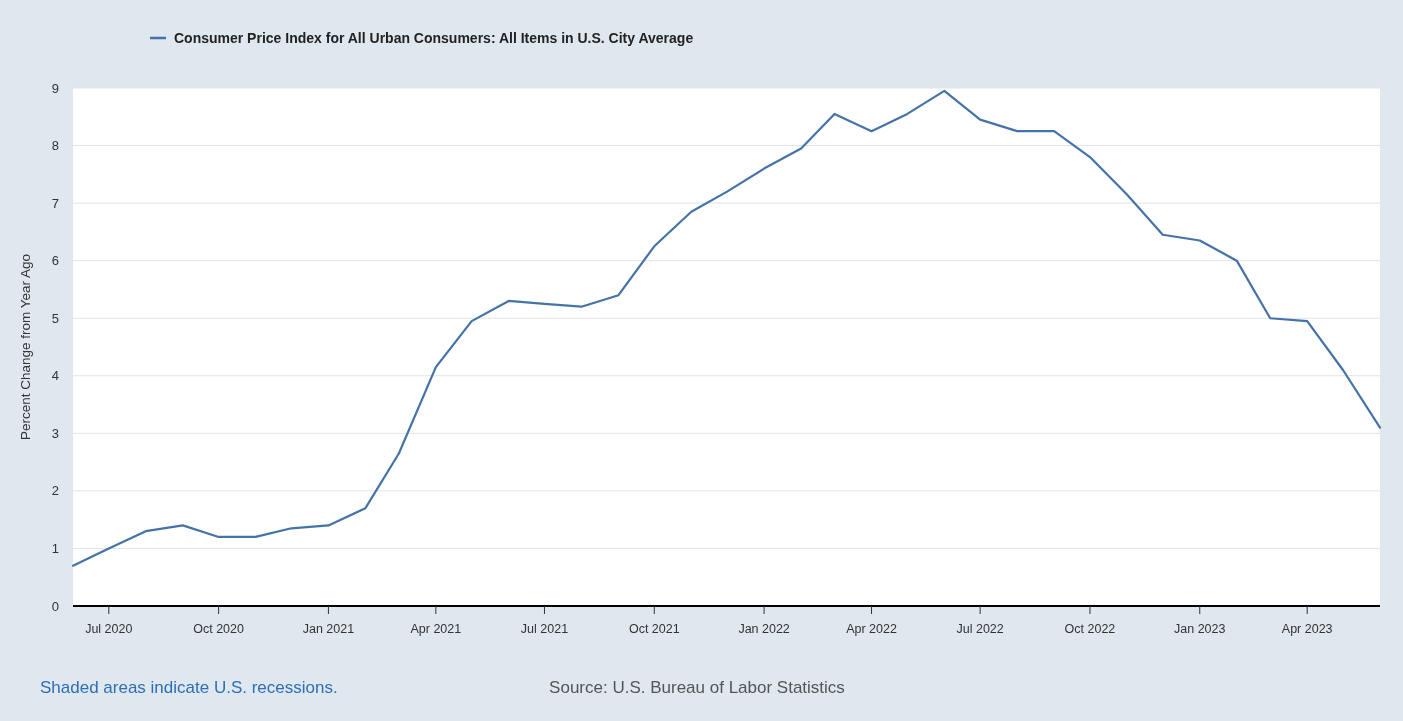  Describe the element at coordinates (55, 318) in the screenshot. I see `y-tick-label: 5` at that location.